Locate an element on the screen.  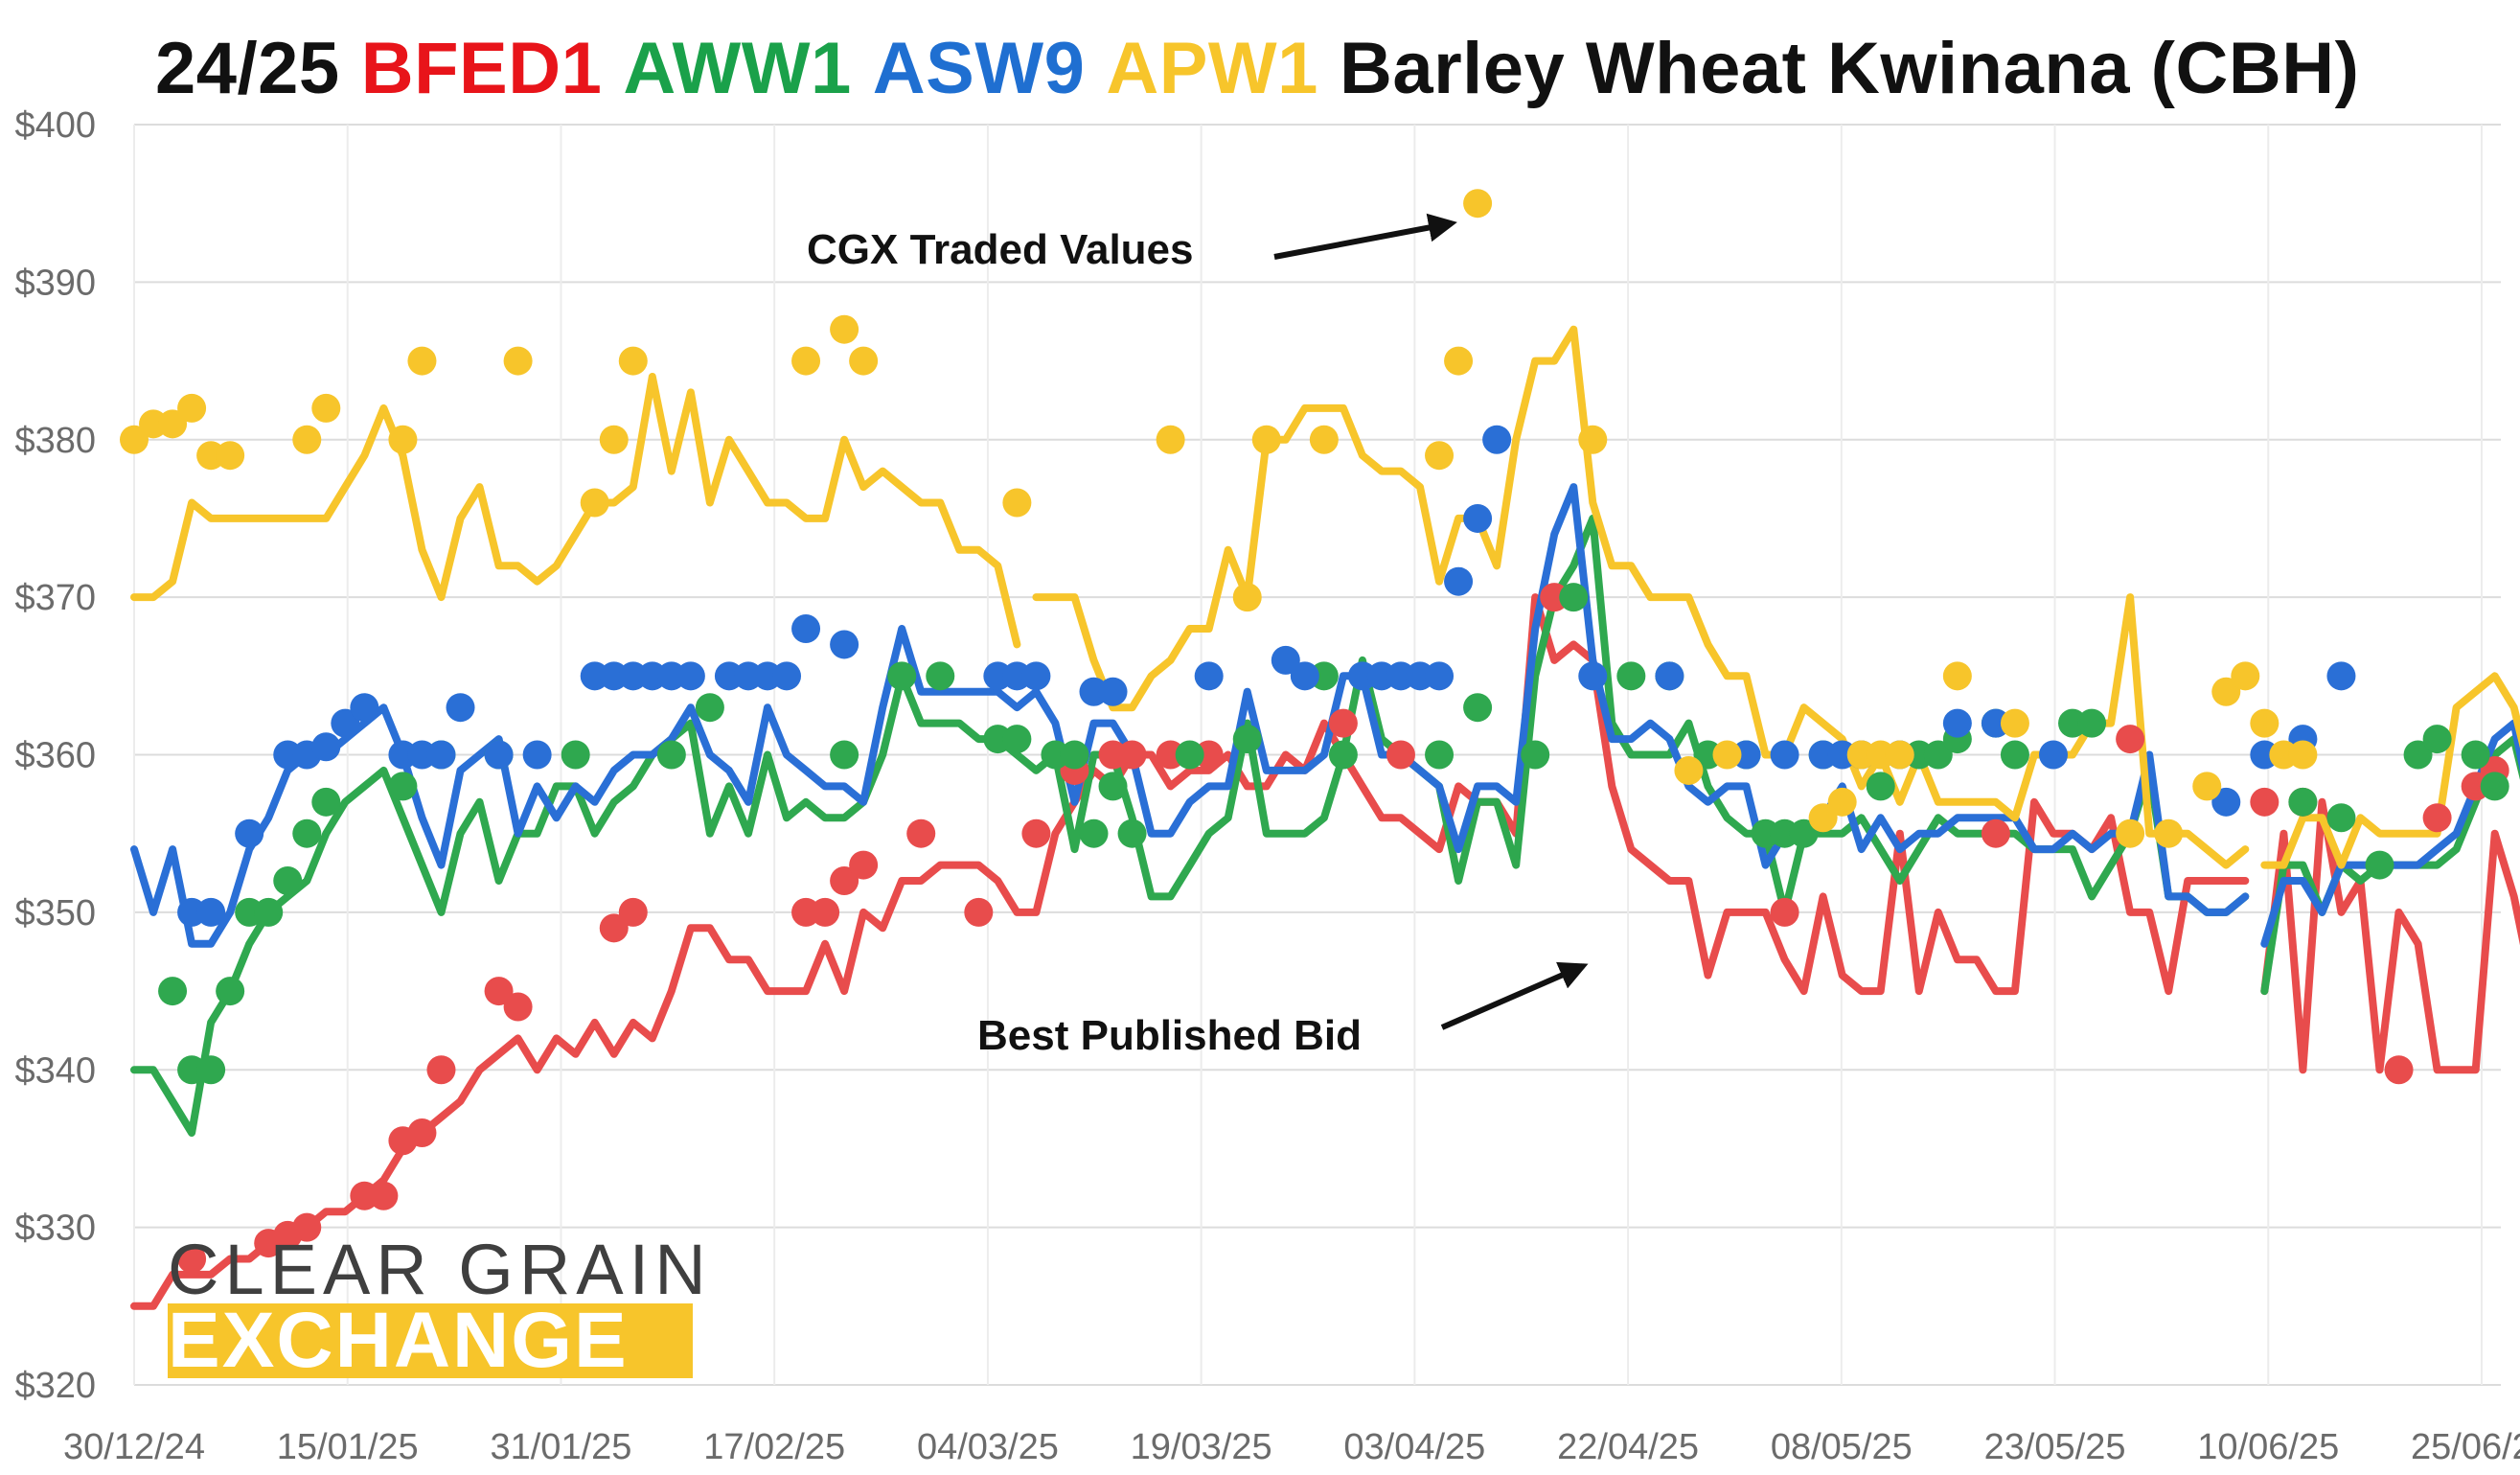
y-tick-label: $400 is located at coordinates (55, 125).